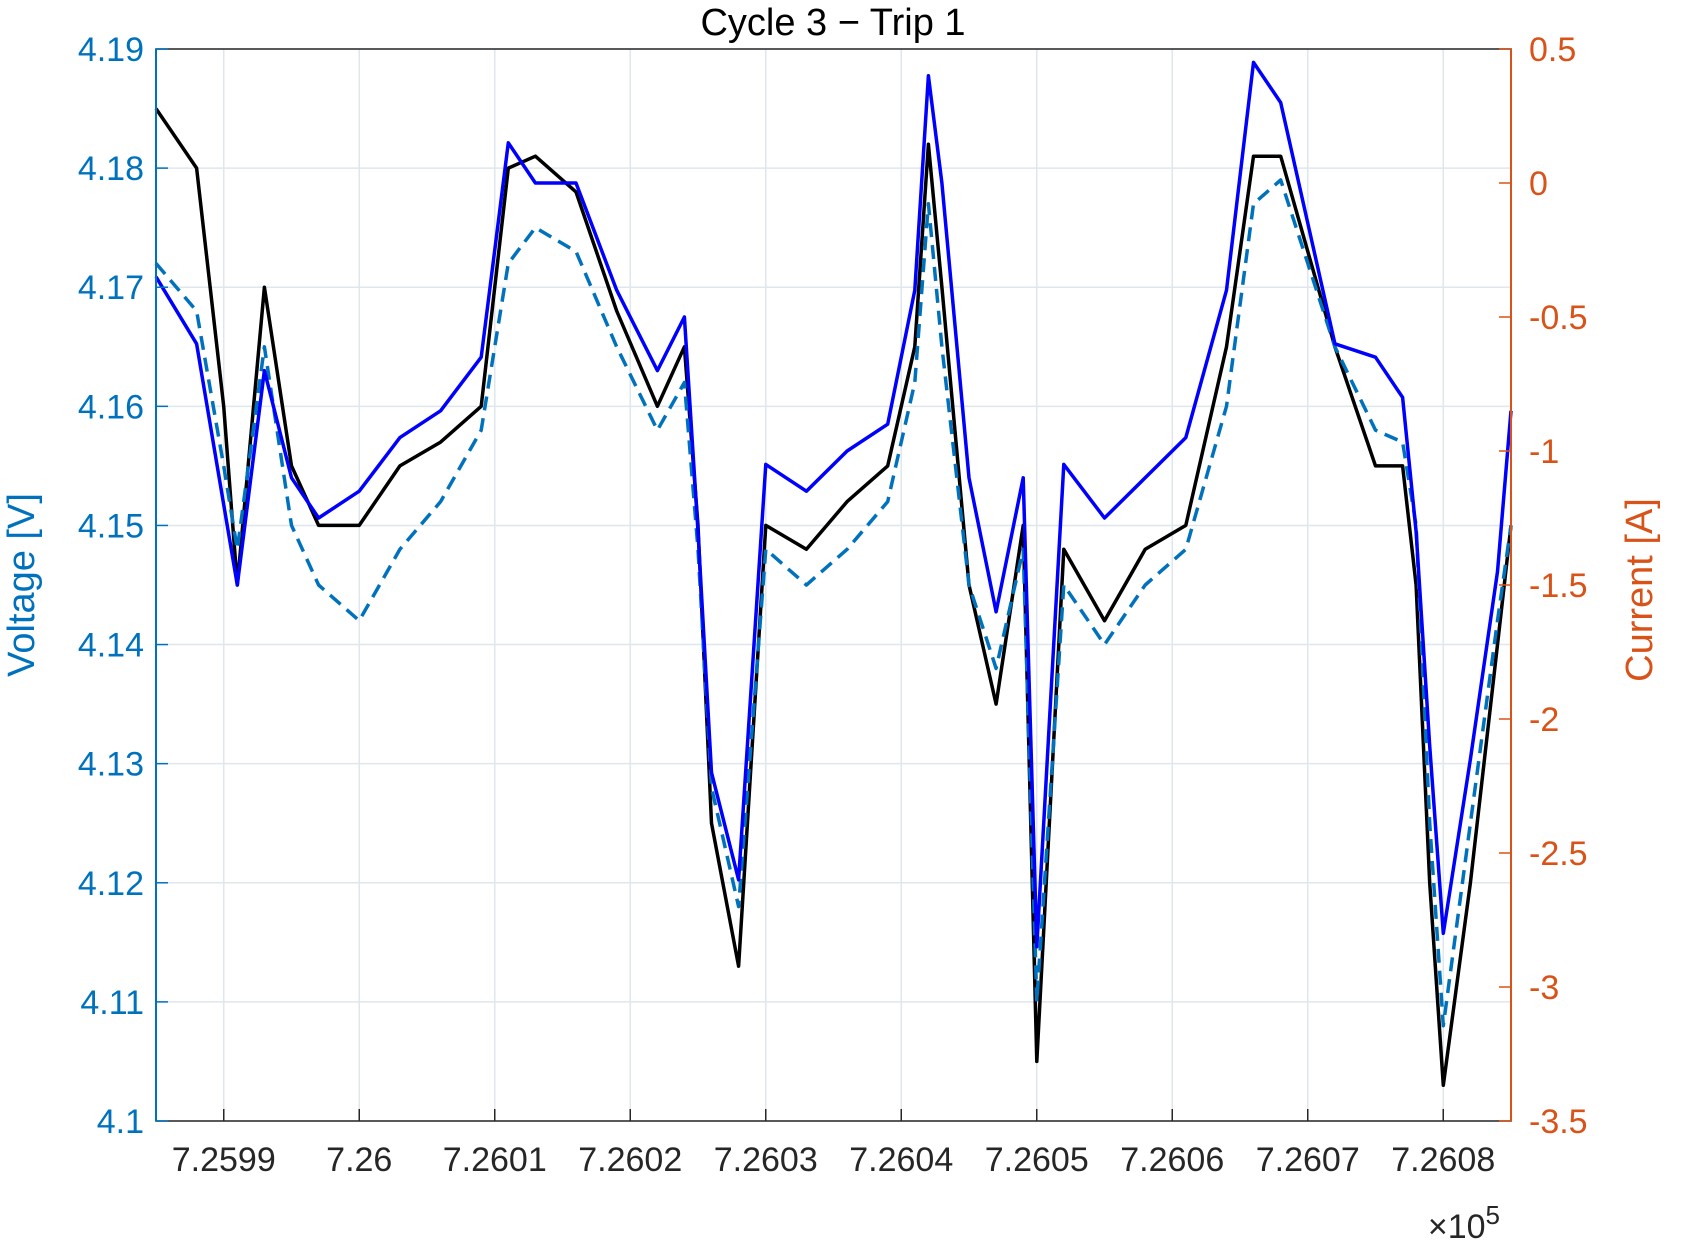 The image size is (1681, 1251). I want to click on right-tick-label: 0, so click(1538, 184).